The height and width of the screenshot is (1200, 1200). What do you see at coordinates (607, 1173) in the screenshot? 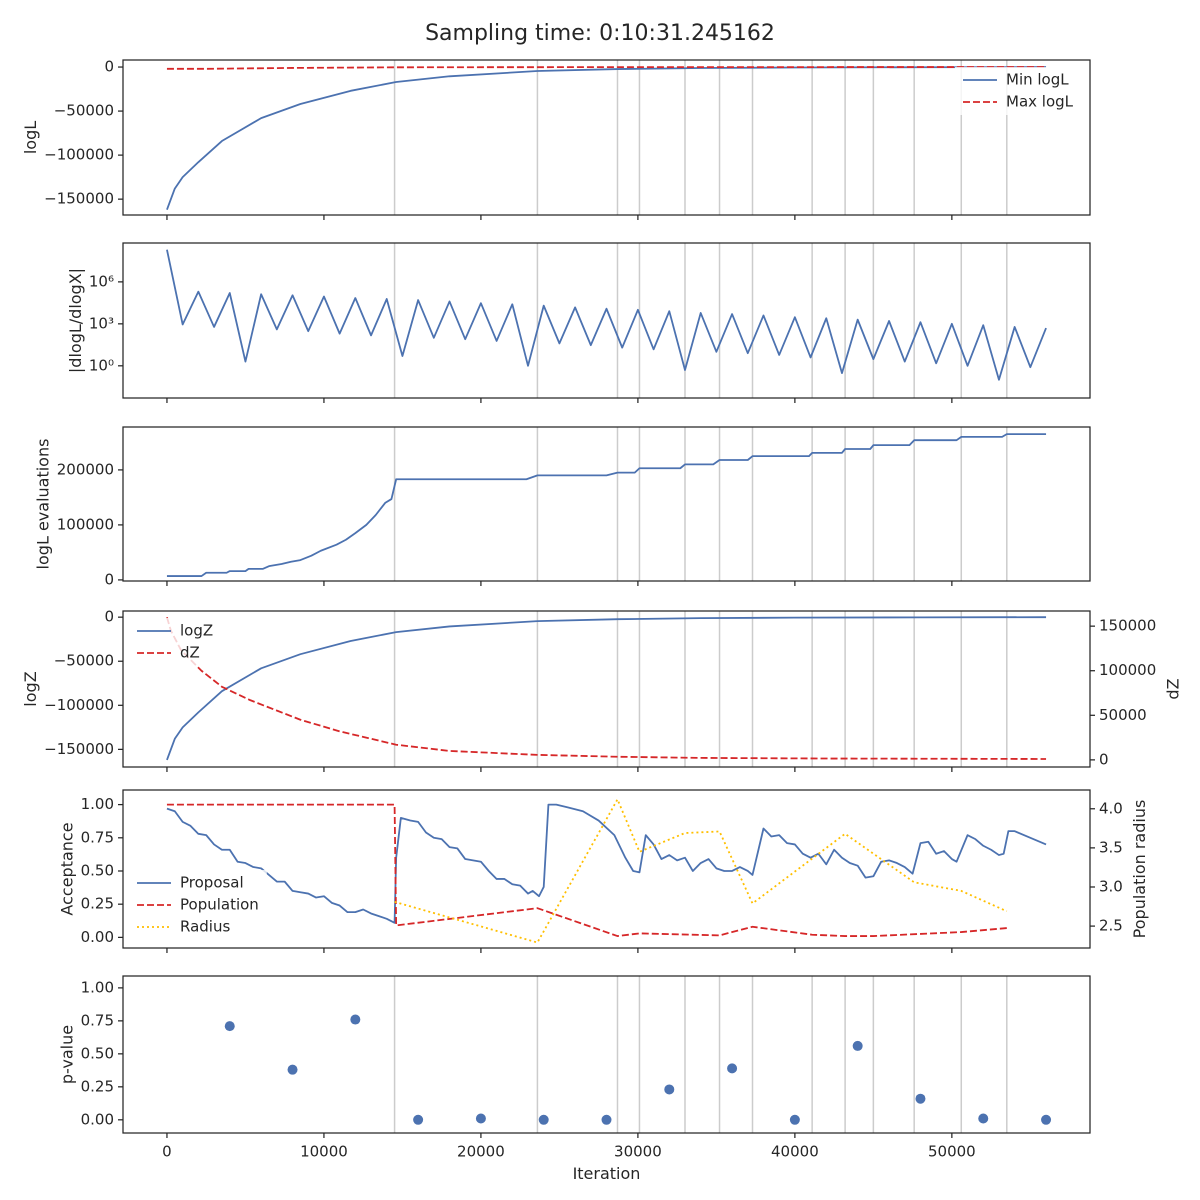
I see `x-axis-label: Iteration` at bounding box center [607, 1173].